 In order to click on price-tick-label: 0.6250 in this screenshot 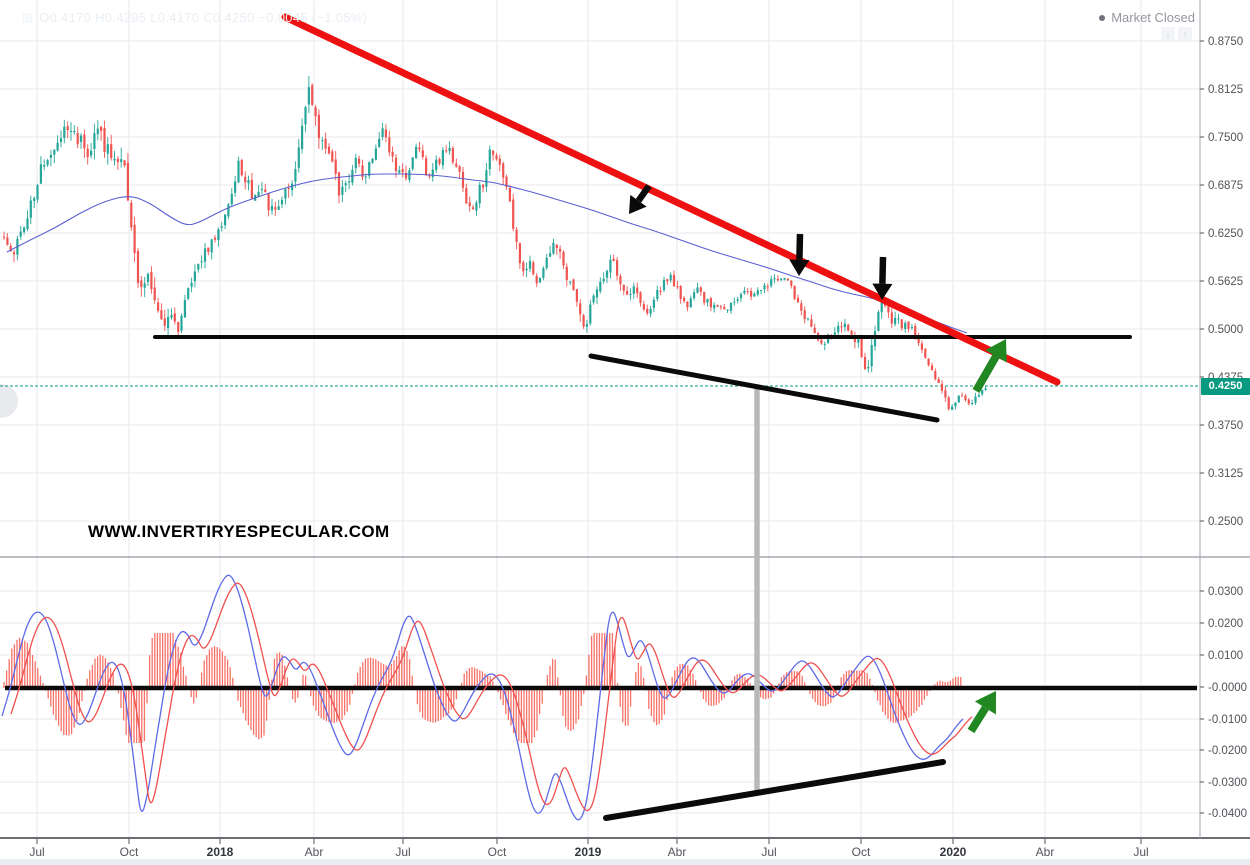, I will do `click(1225, 234)`.